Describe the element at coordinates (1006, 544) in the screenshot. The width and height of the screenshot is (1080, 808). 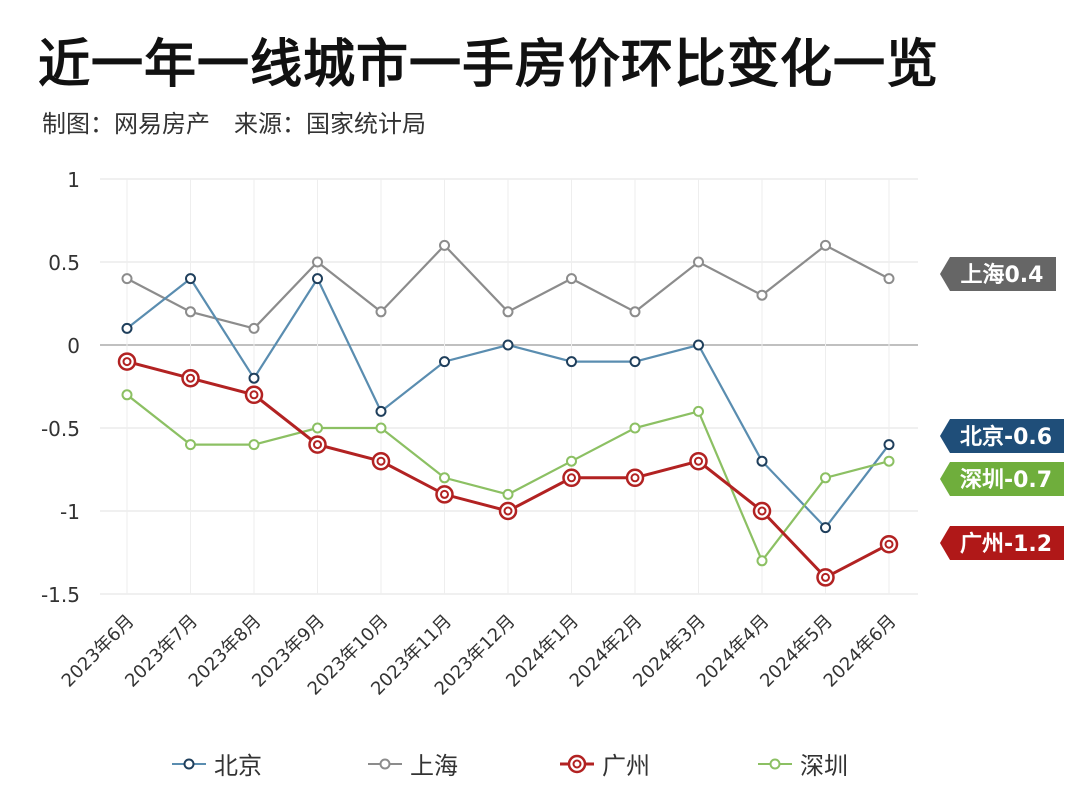
I see `end-label-text: 广州-1.2` at that location.